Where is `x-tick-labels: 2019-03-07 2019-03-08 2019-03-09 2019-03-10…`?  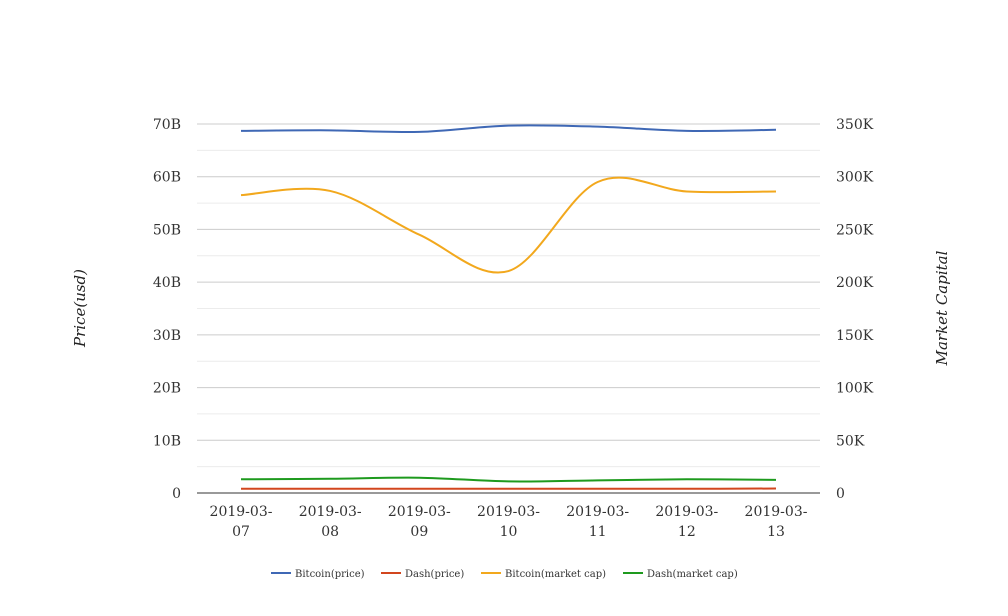
x-tick-labels: 2019-03-07 2019-03-08 2019-03-09 2019-03-10… is located at coordinates (509, 522).